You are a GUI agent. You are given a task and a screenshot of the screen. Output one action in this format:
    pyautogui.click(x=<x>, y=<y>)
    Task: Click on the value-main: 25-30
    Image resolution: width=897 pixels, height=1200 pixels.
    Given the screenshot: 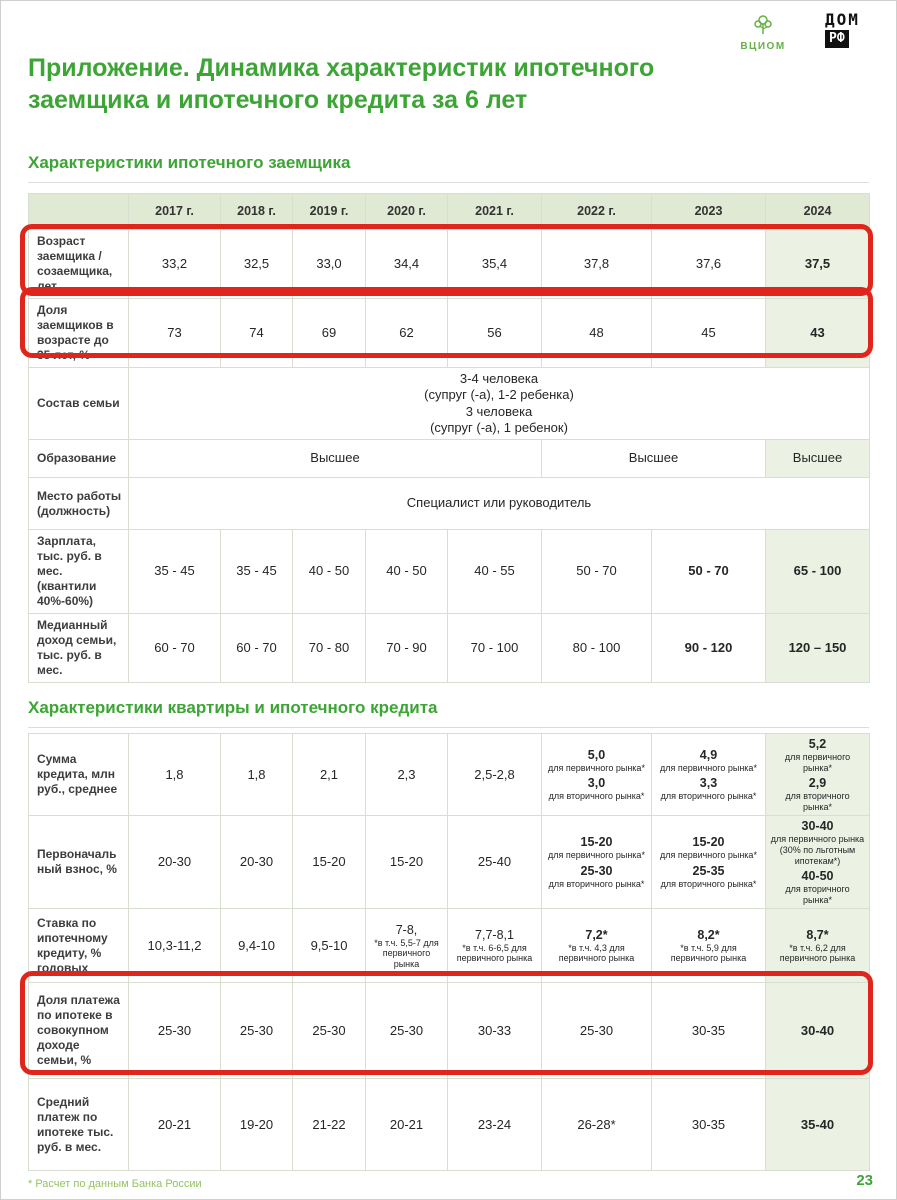 What is the action you would take?
    pyautogui.click(x=596, y=870)
    